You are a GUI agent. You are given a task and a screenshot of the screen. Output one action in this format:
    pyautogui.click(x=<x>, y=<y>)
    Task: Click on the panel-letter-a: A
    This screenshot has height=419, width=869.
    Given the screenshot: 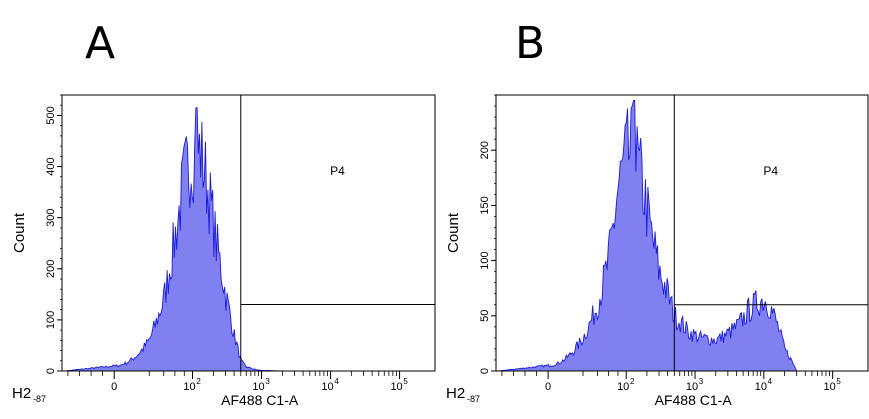 What is the action you would take?
    pyautogui.click(x=100, y=43)
    